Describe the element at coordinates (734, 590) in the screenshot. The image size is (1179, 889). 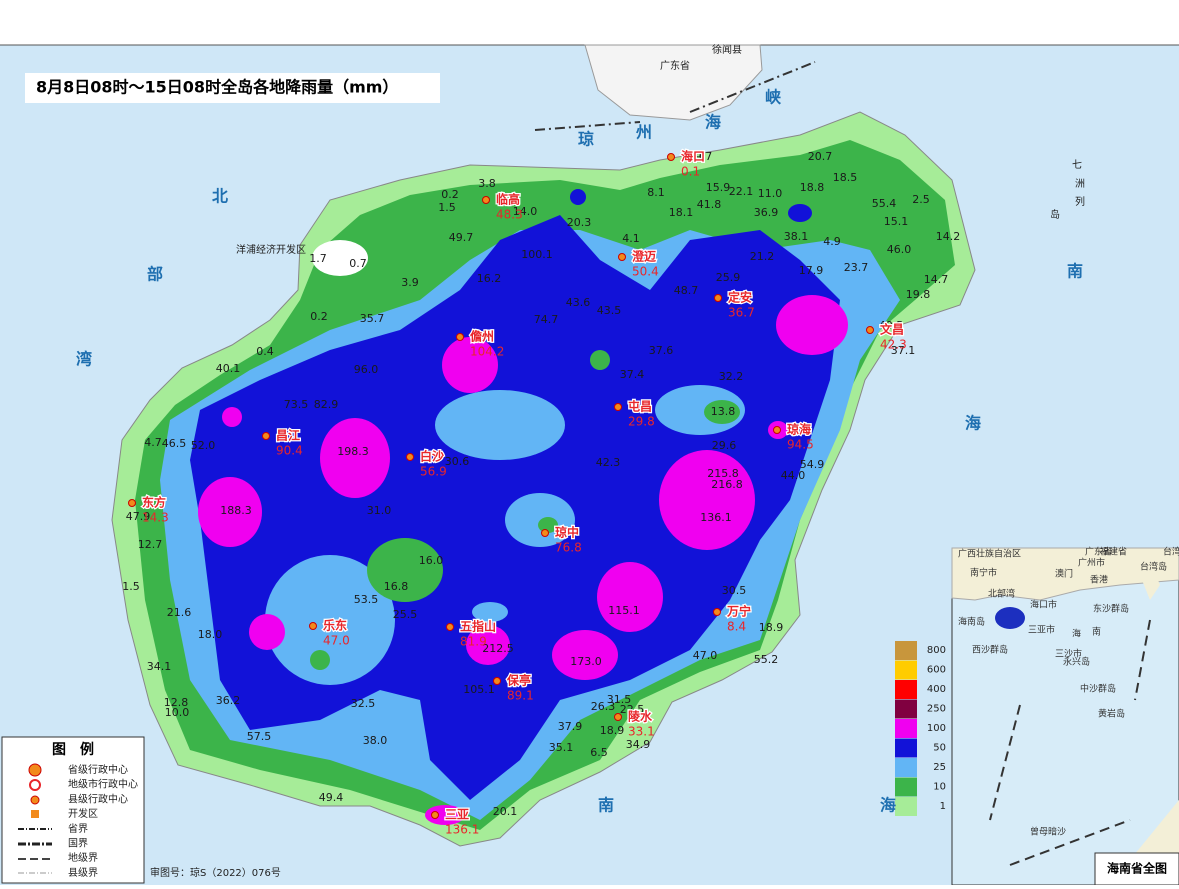
I see `station-value: 30.5` at that location.